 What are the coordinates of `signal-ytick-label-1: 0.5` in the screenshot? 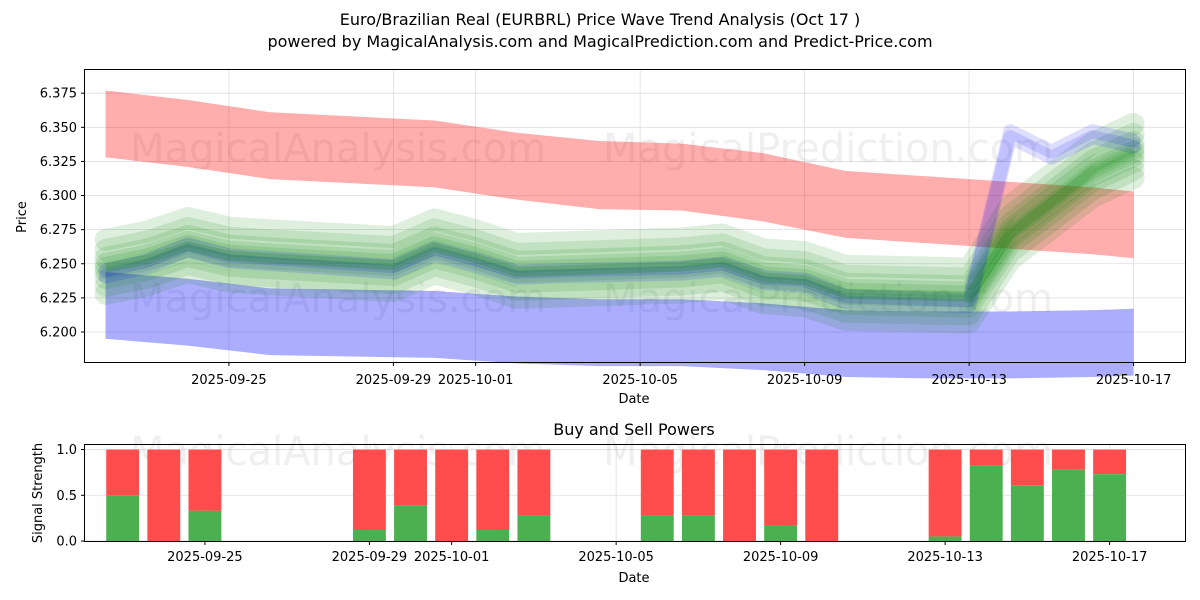 It's located at (66, 496).